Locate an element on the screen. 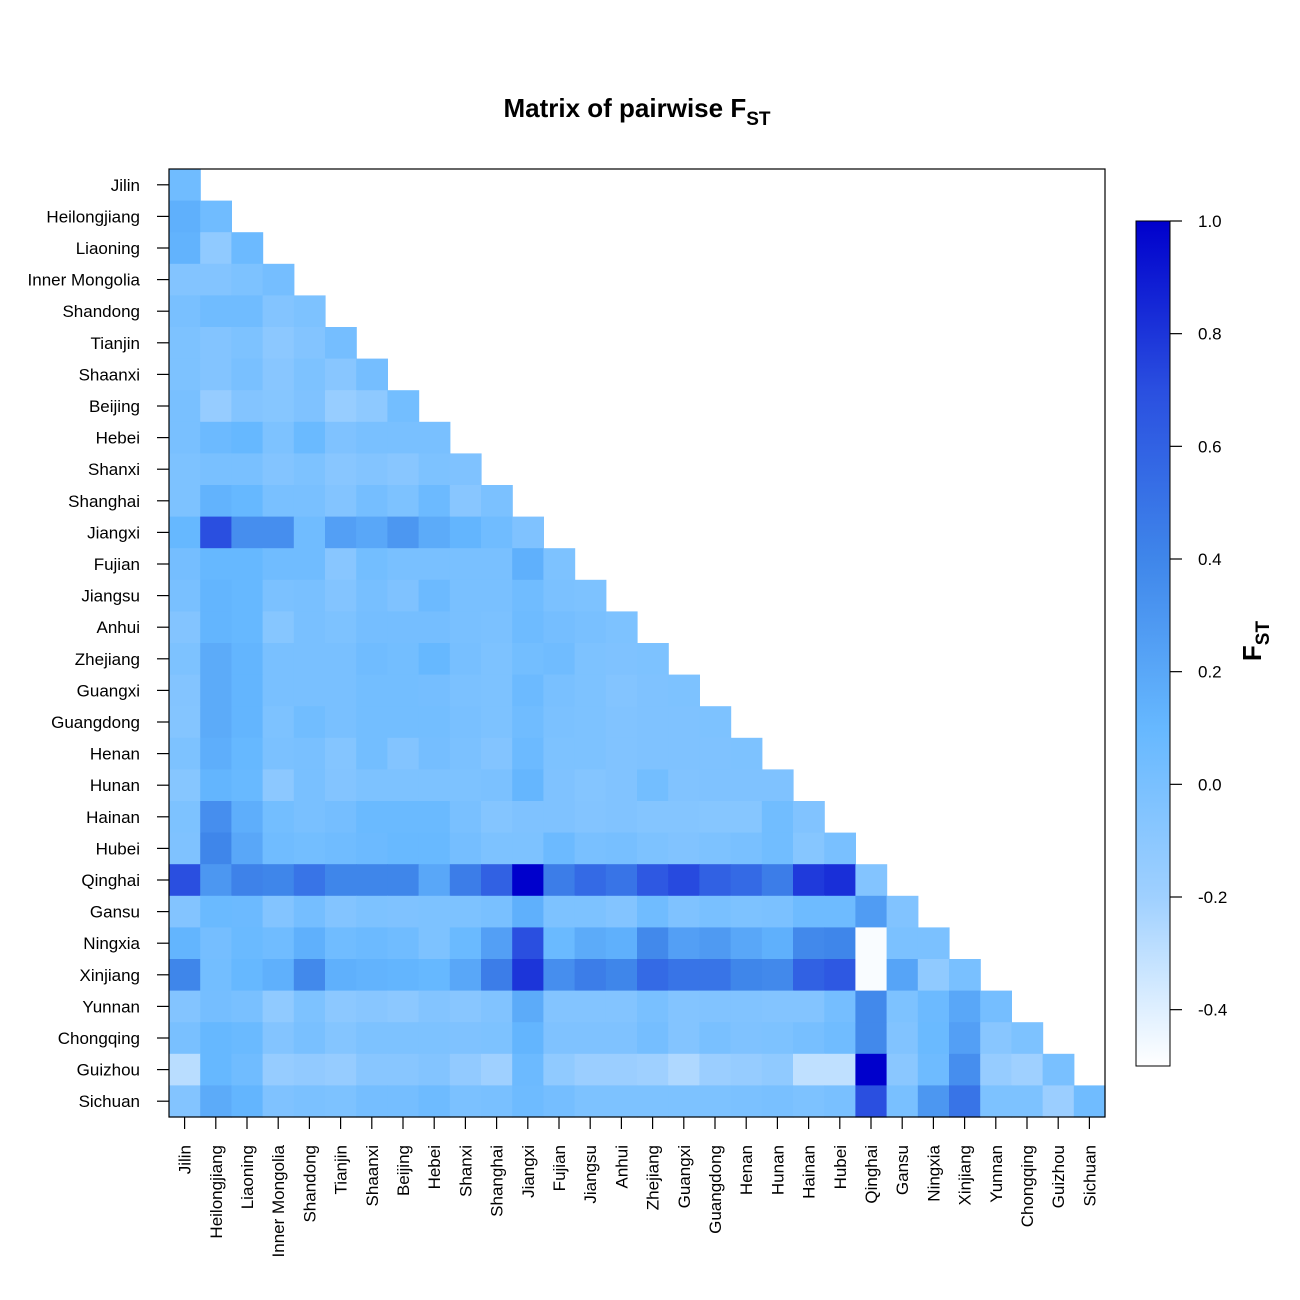 The width and height of the screenshot is (1300, 1300). colorbar-gradient is located at coordinates (1153, 643).